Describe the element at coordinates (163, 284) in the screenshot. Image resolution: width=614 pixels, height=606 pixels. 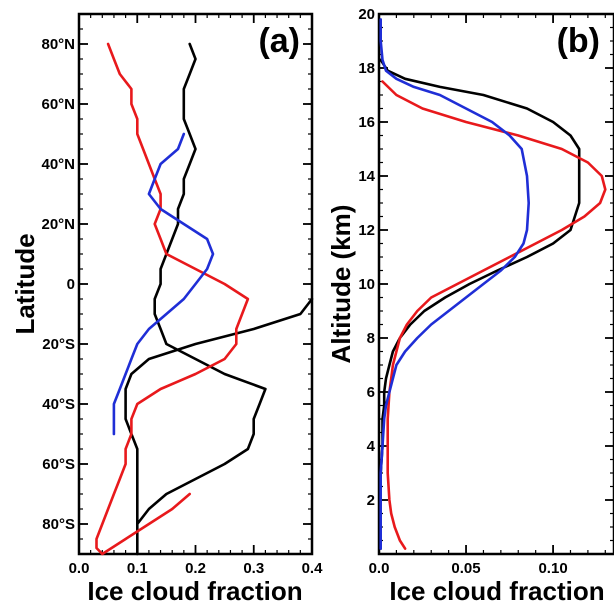
I see `blue-series-line-a` at that location.